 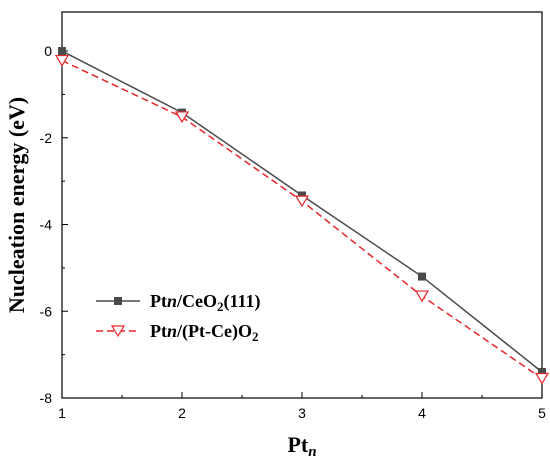 What do you see at coordinates (46, 138) in the screenshot?
I see `y-tick-label: -2` at bounding box center [46, 138].